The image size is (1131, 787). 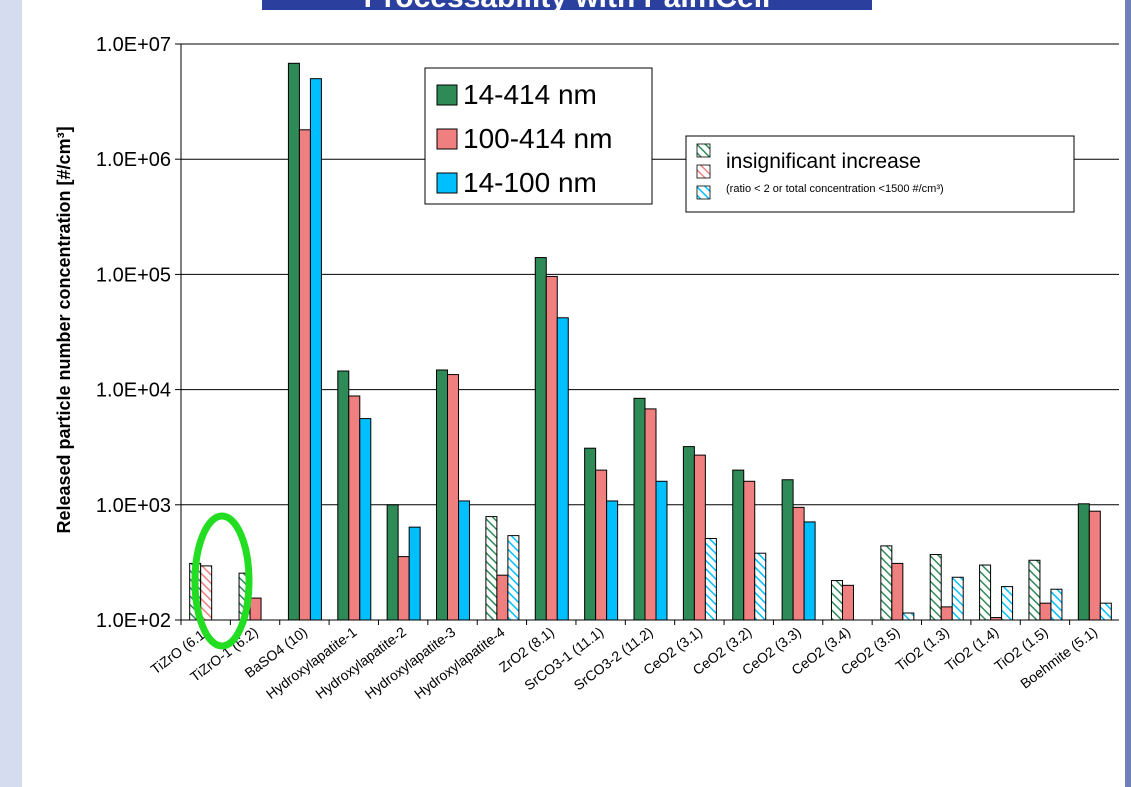 I want to click on slide-title-banner: Processability with PalmCell, so click(x=567, y=5).